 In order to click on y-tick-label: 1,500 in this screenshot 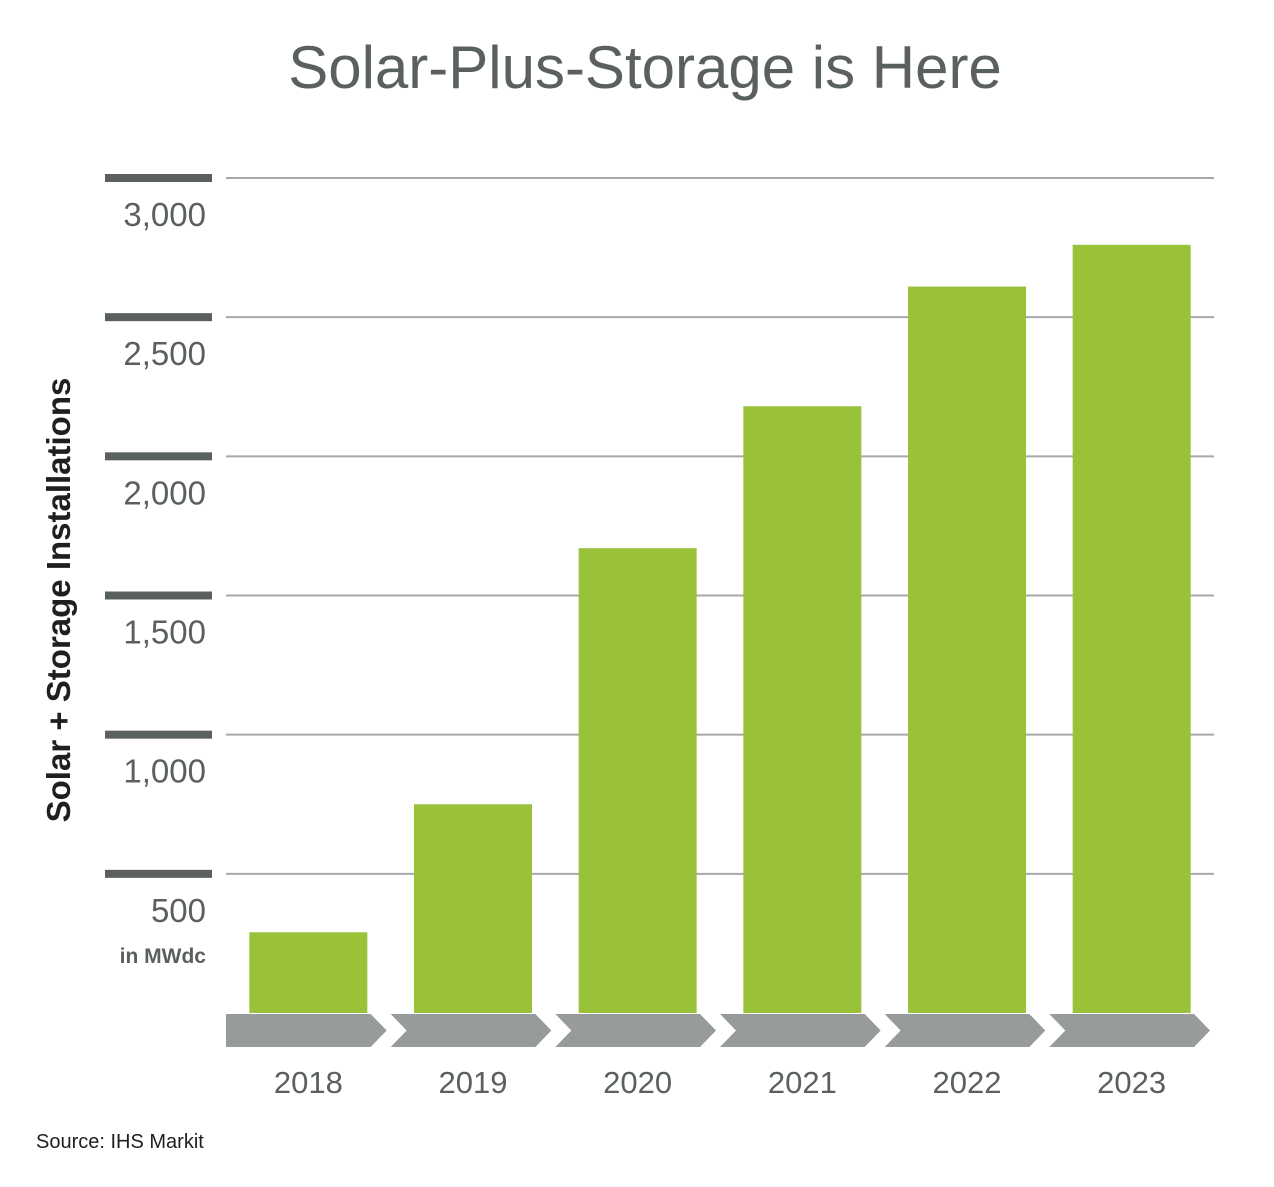, I will do `click(164, 632)`.